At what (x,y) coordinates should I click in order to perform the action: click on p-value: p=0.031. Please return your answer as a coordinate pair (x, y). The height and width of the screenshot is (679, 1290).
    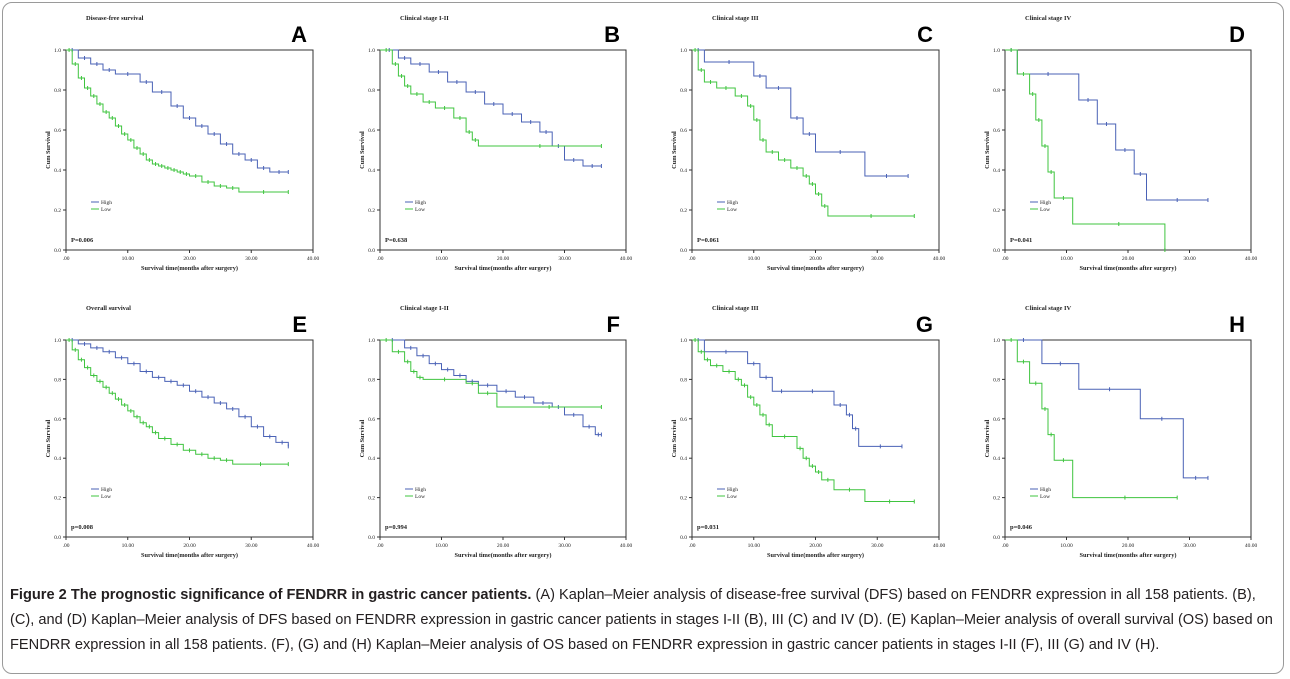
    Looking at the image, I should click on (708, 527).